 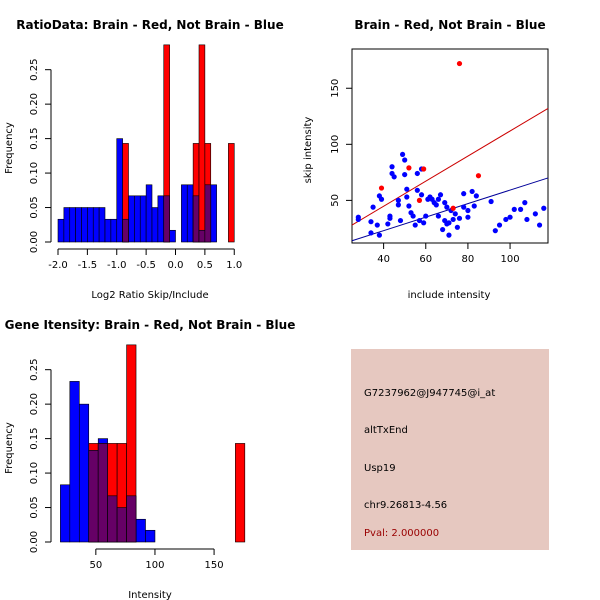 What do you see at coordinates (425, 259) in the screenshot?
I see `x-tick-label: 60` at bounding box center [425, 259].